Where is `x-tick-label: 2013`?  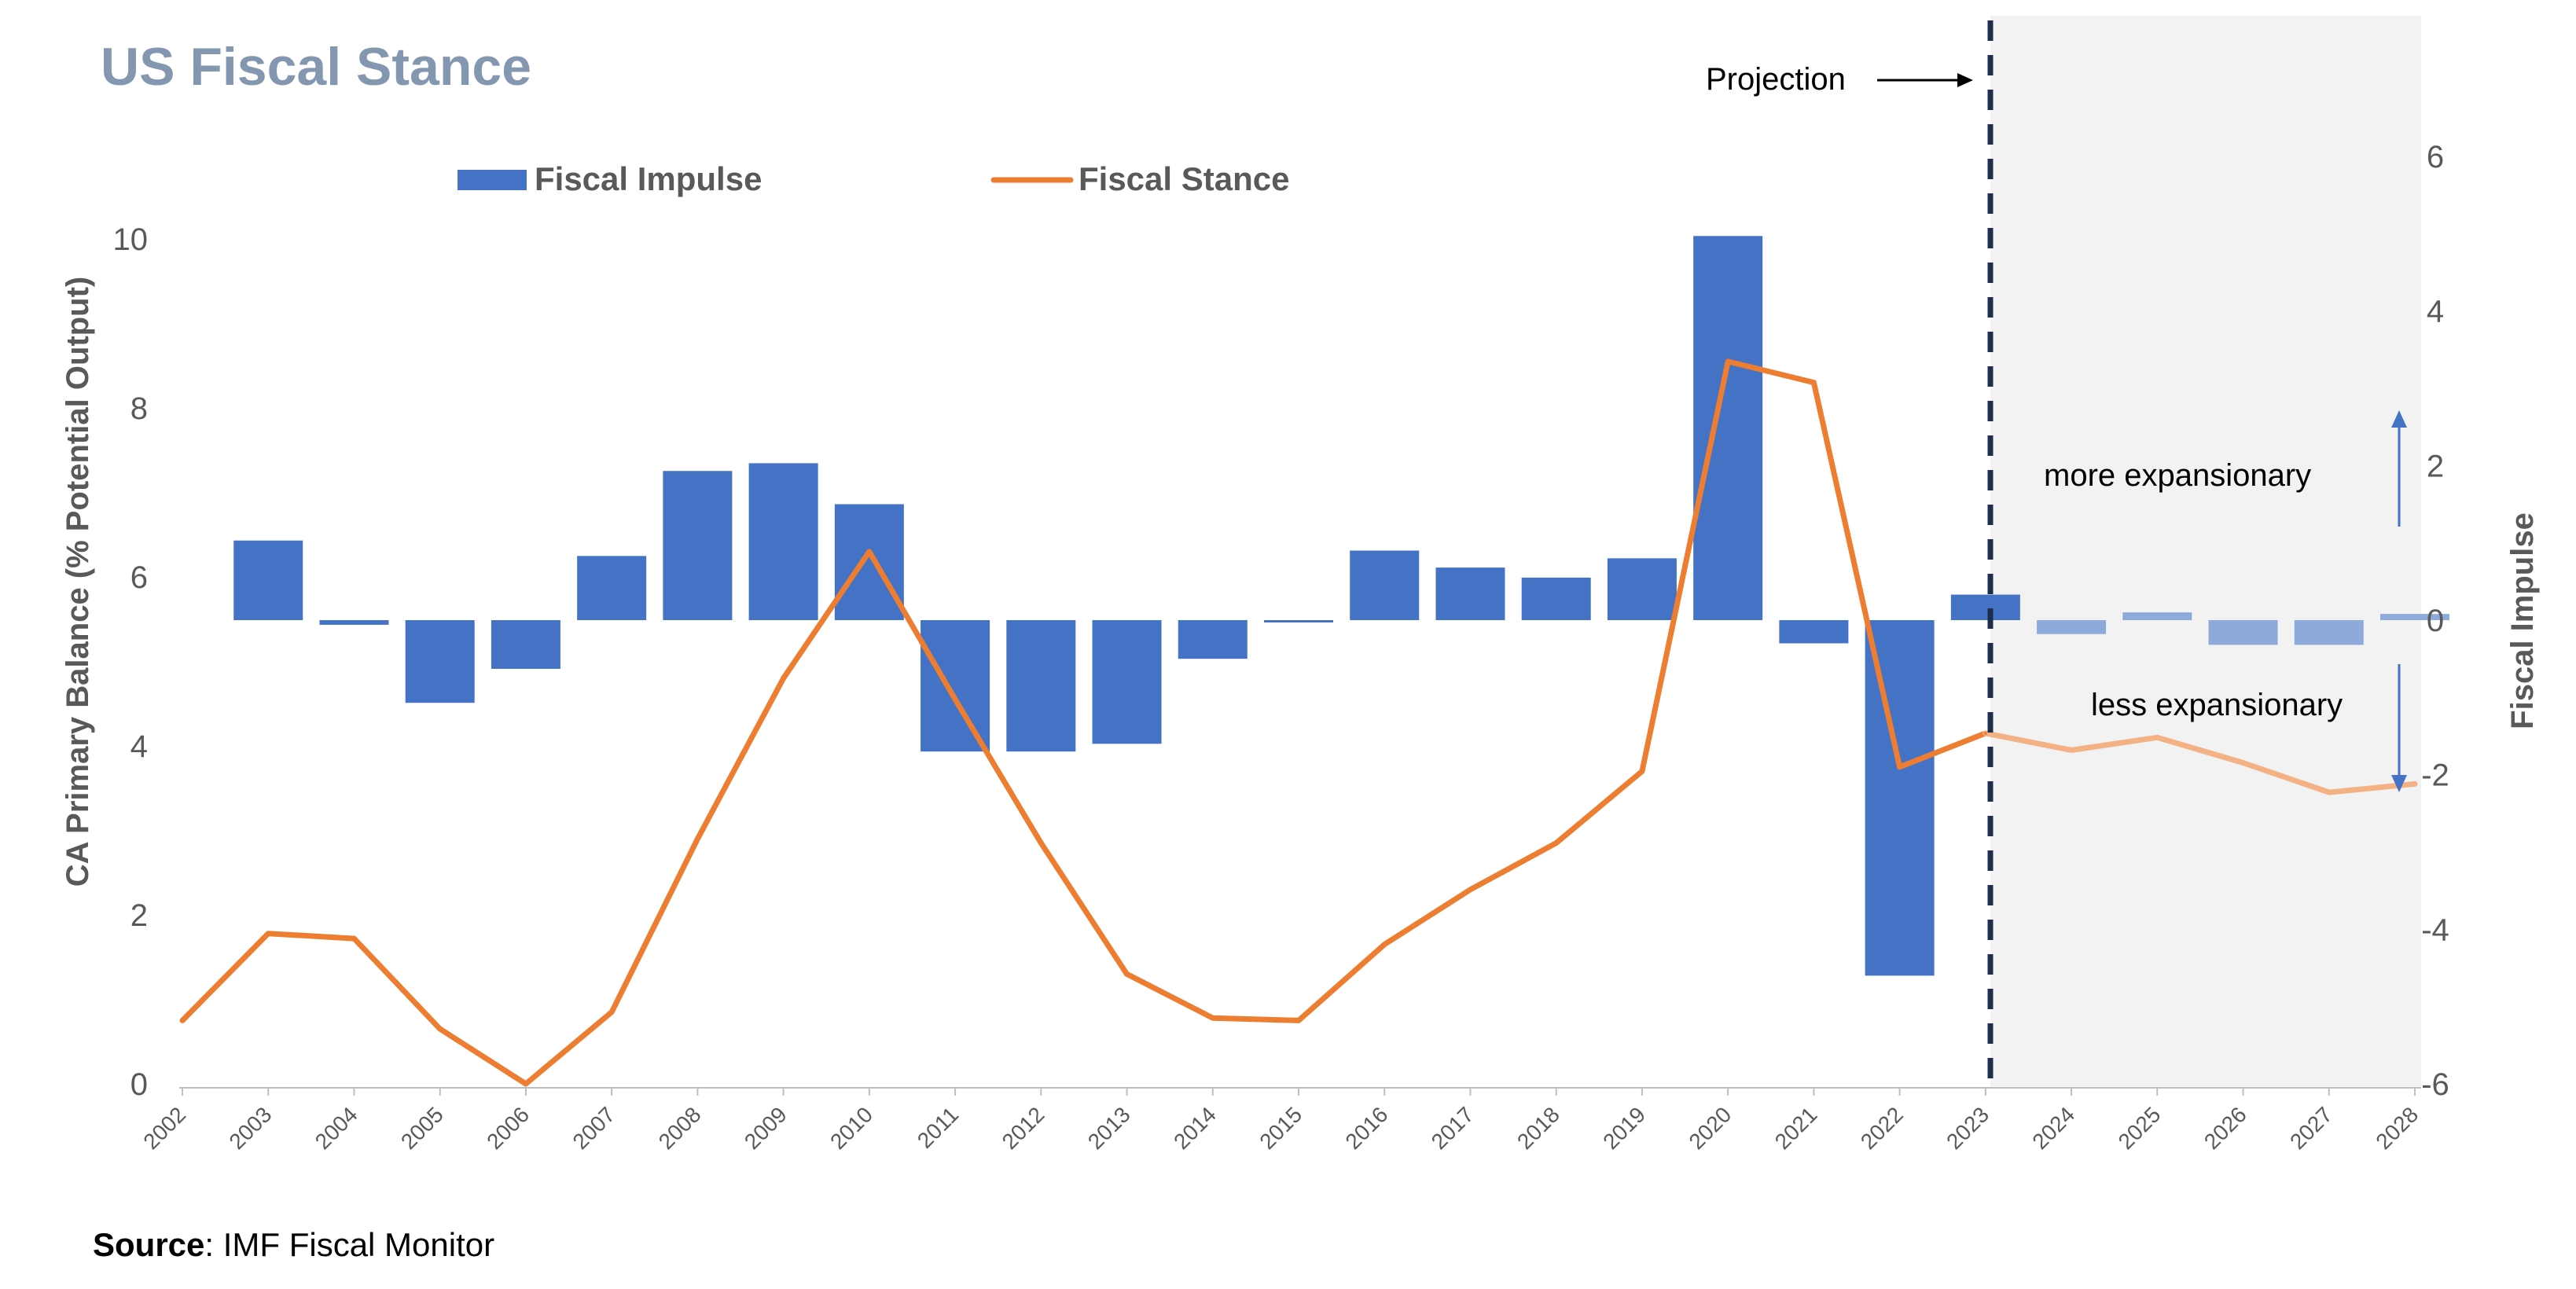
x-tick-label: 2013 is located at coordinates (1109, 1128).